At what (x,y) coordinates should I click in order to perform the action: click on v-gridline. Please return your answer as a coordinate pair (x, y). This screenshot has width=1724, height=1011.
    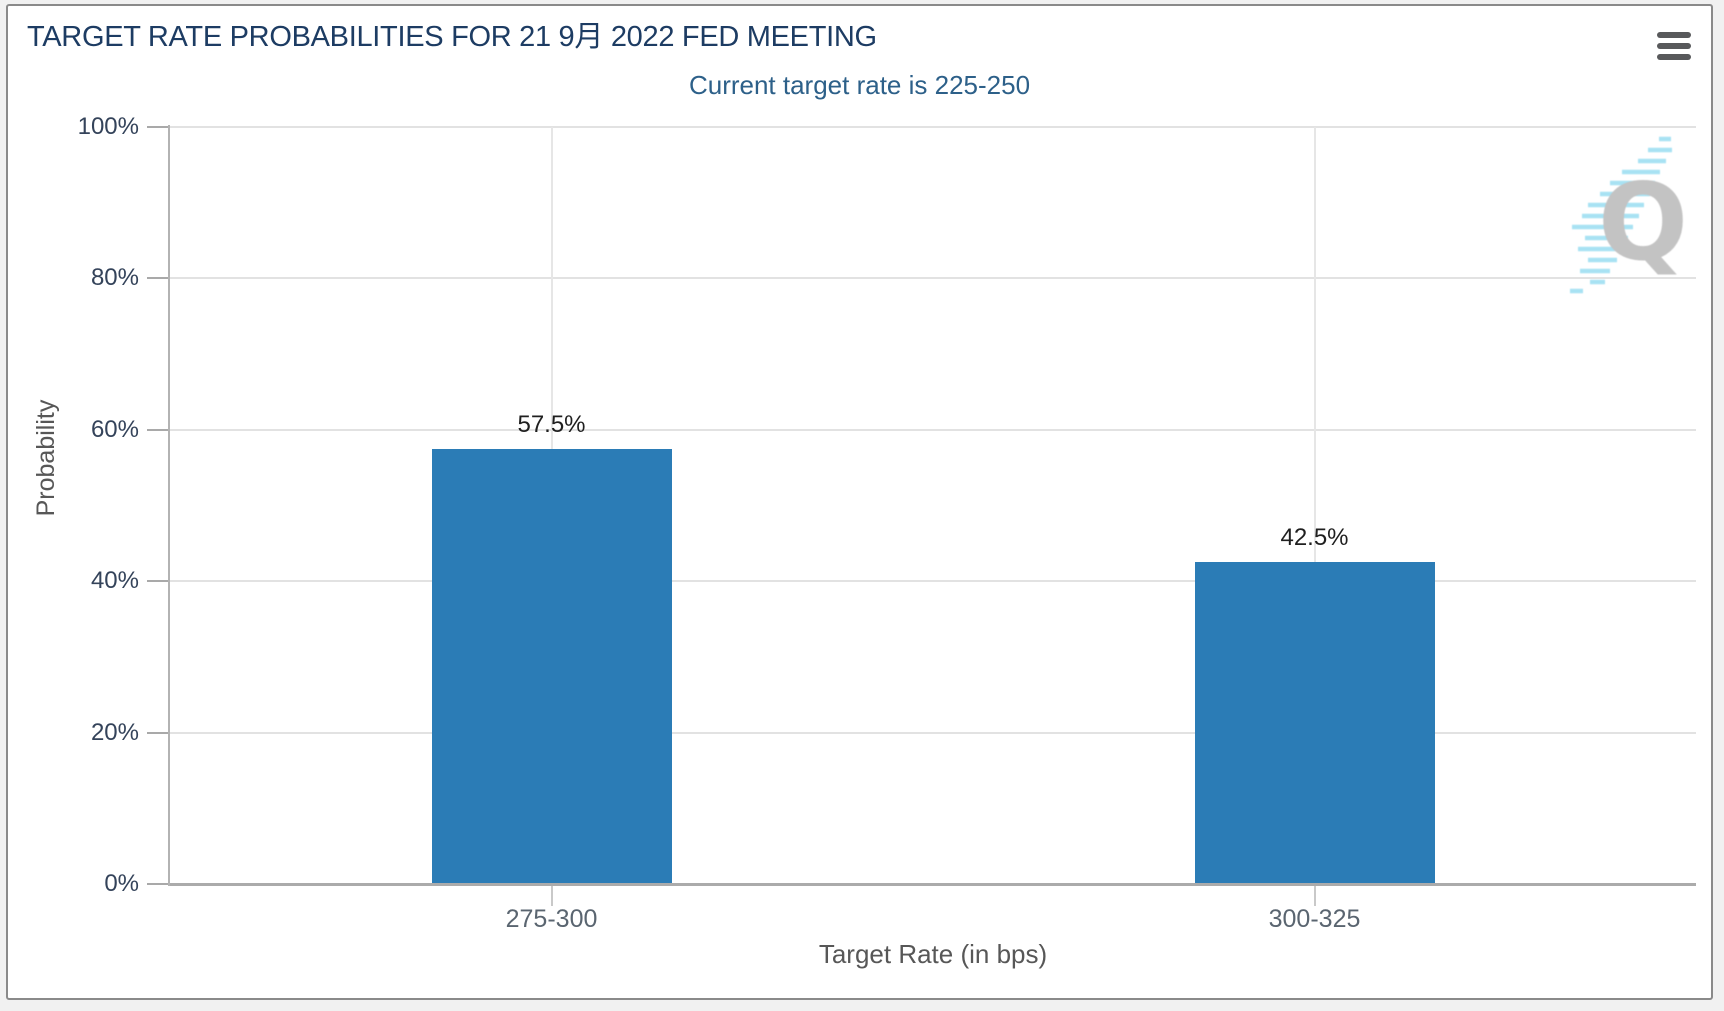
    Looking at the image, I should click on (1314, 505).